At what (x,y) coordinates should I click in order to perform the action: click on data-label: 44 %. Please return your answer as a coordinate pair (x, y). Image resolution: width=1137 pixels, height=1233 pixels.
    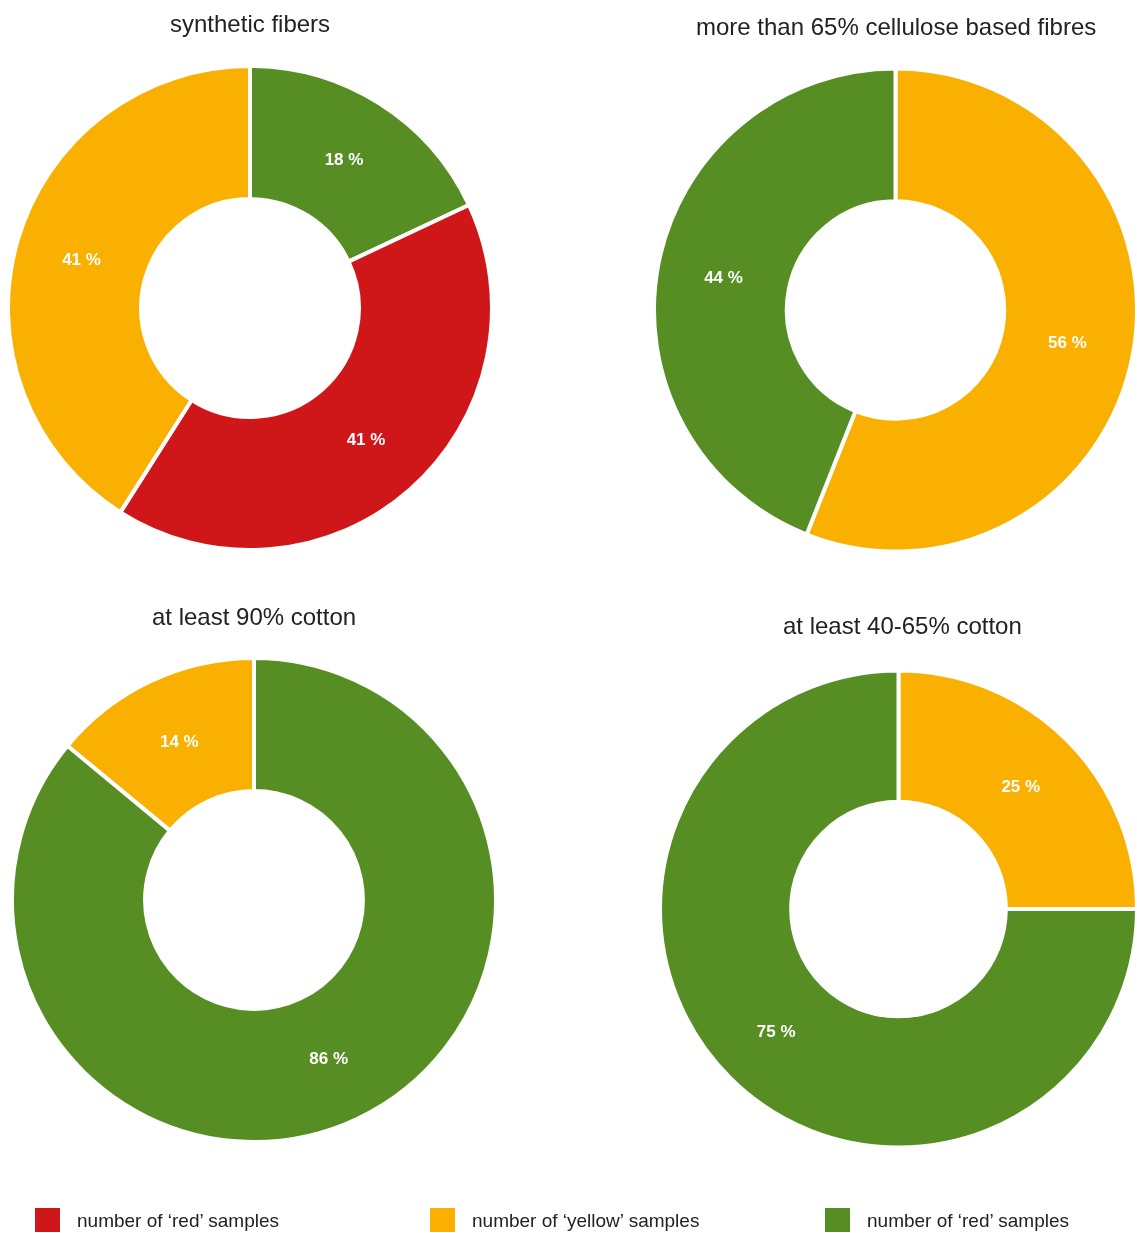
    Looking at the image, I should click on (723, 277).